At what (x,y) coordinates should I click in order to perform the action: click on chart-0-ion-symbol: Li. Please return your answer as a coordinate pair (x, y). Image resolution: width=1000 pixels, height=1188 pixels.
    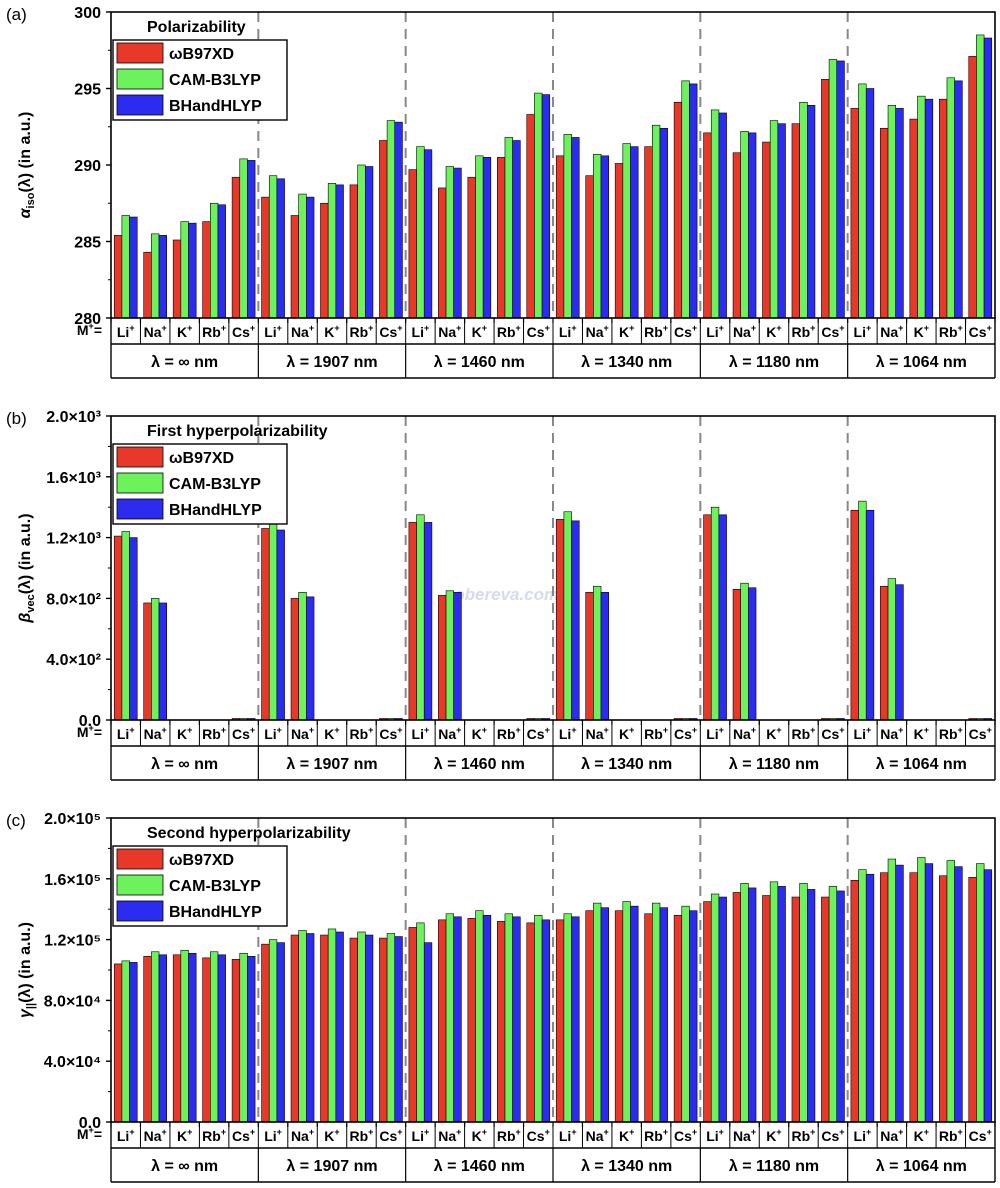
    Looking at the image, I should click on (418, 332).